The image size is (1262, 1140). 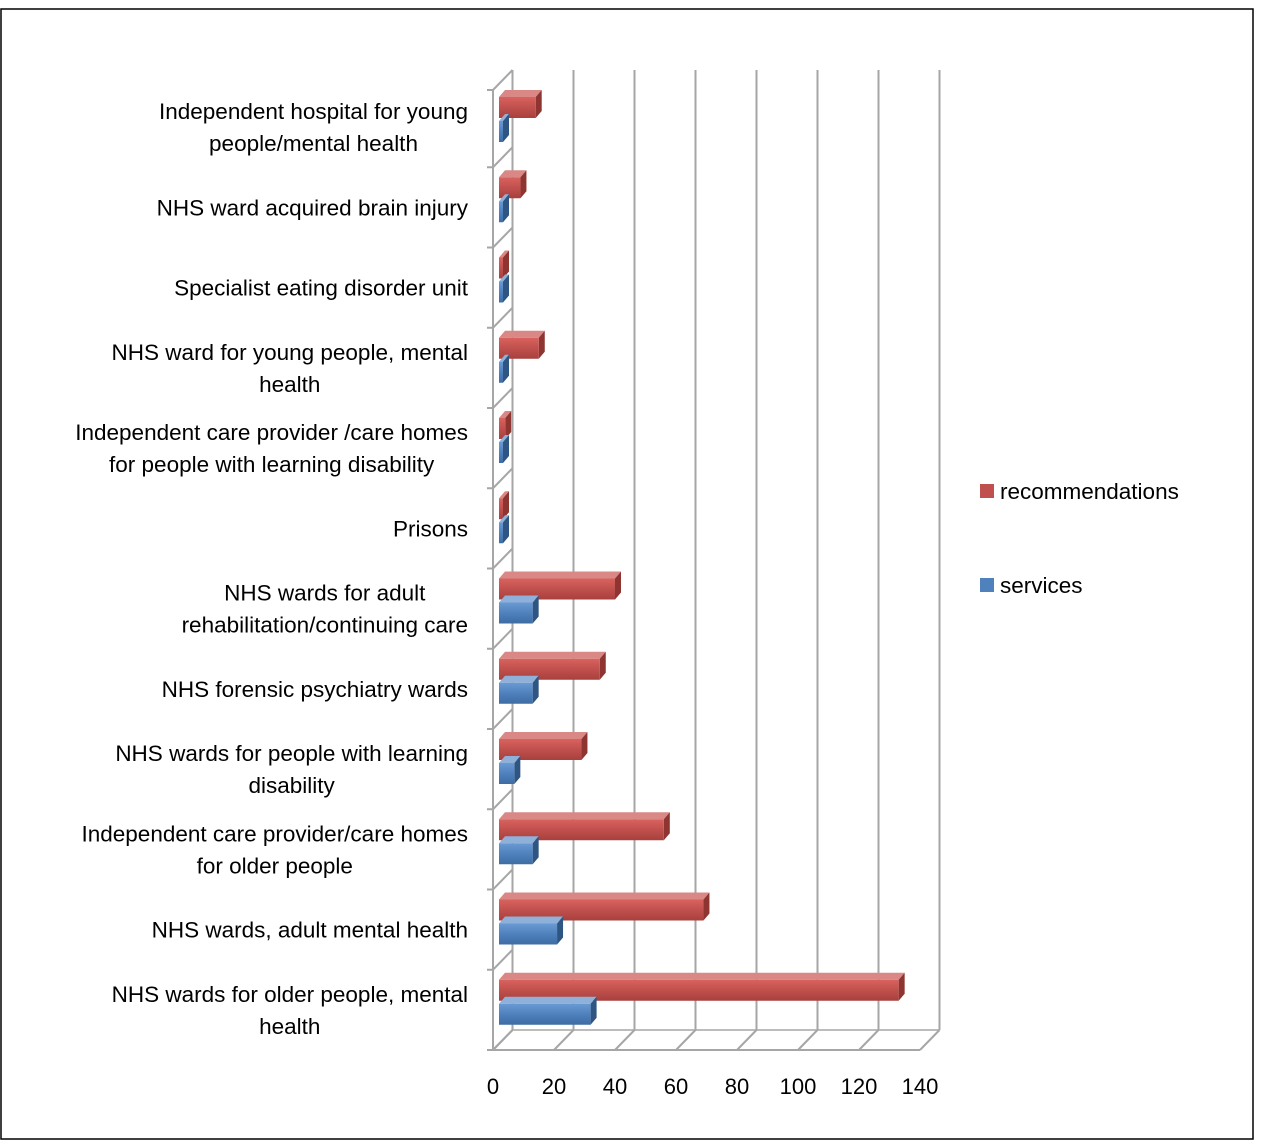 What do you see at coordinates (712, 1086) in the screenshot?
I see `x-tick-labels: 0 20 40 60 80 100 120 140` at bounding box center [712, 1086].